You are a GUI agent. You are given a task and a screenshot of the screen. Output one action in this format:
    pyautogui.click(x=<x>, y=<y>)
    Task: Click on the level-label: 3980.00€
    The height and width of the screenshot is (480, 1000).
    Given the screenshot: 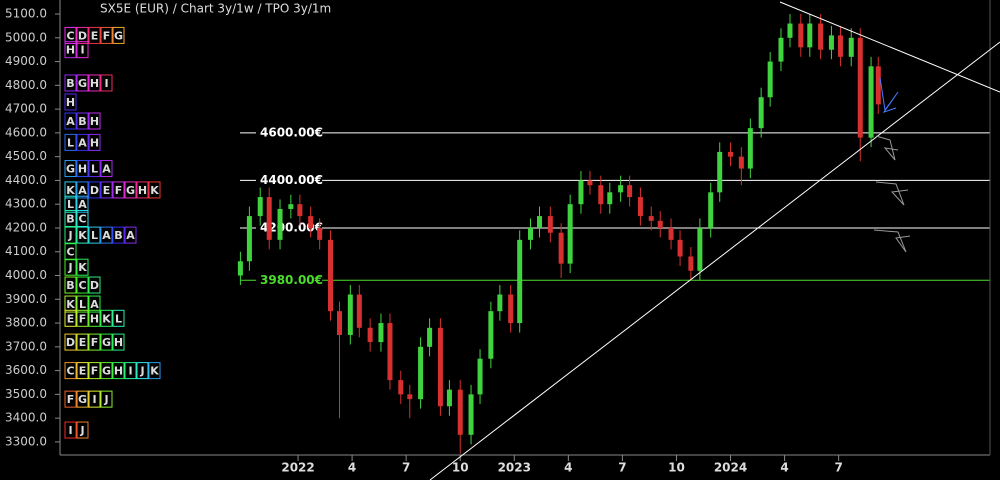 What is the action you would take?
    pyautogui.click(x=291, y=280)
    